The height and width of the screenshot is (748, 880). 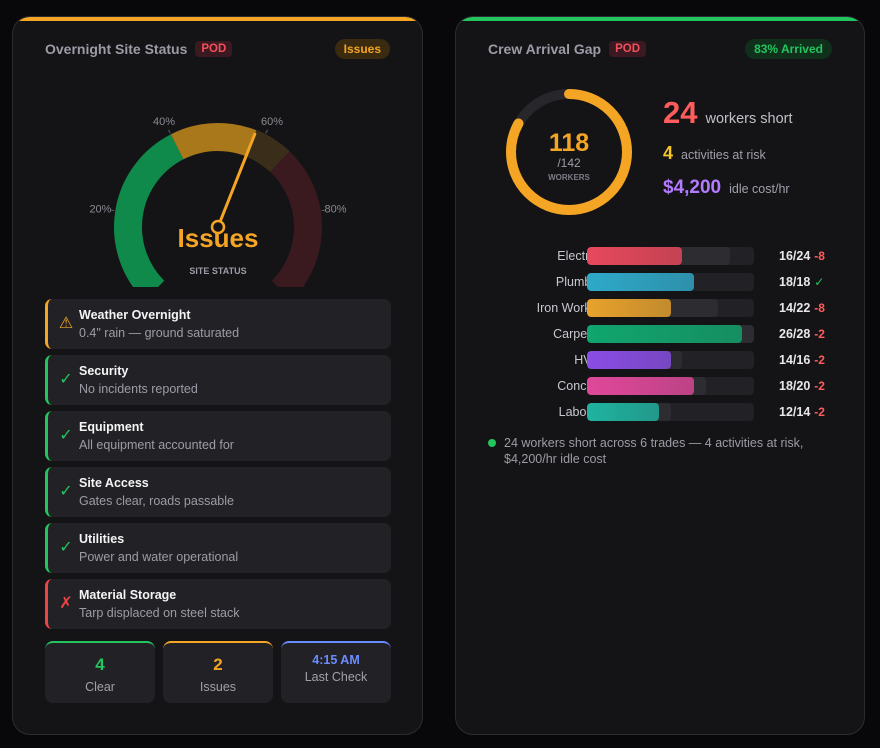 I want to click on trade-count: 18/18, so click(x=795, y=282).